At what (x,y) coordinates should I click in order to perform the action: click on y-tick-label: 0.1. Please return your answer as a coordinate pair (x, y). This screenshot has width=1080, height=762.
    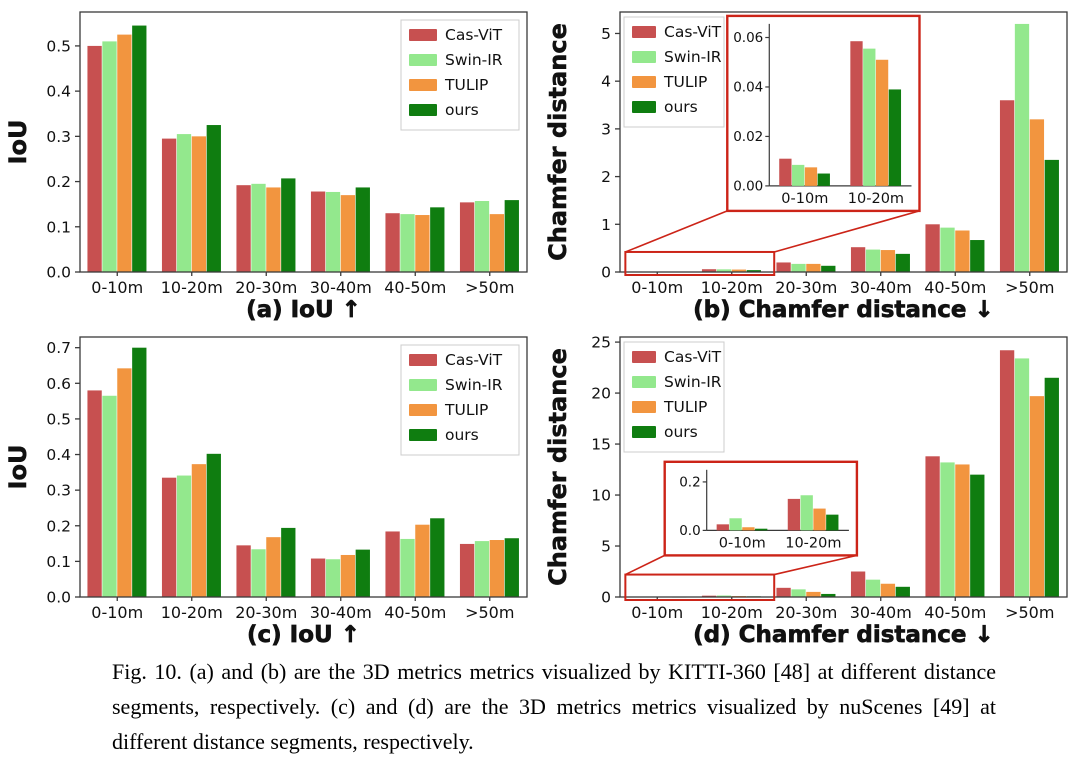
    Looking at the image, I should click on (58, 562).